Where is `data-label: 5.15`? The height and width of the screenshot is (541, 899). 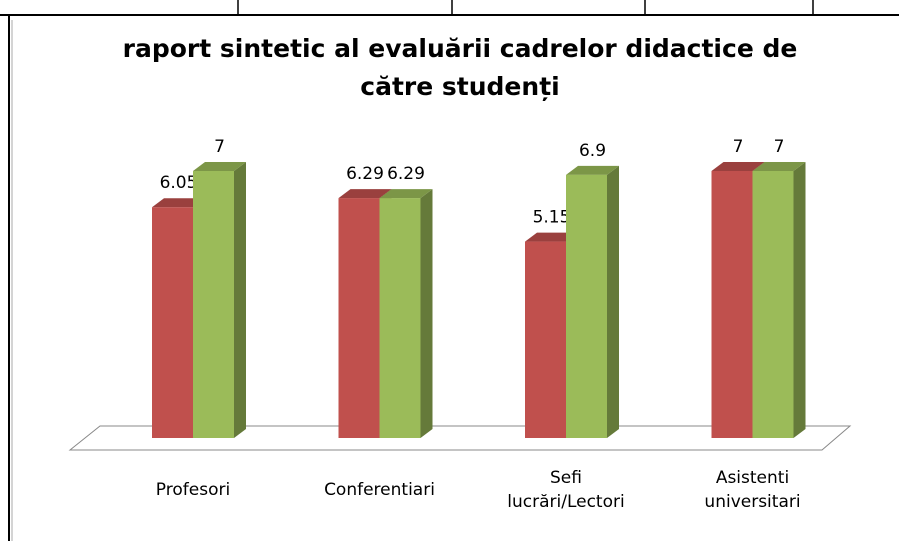
data-label: 5.15 is located at coordinates (552, 218).